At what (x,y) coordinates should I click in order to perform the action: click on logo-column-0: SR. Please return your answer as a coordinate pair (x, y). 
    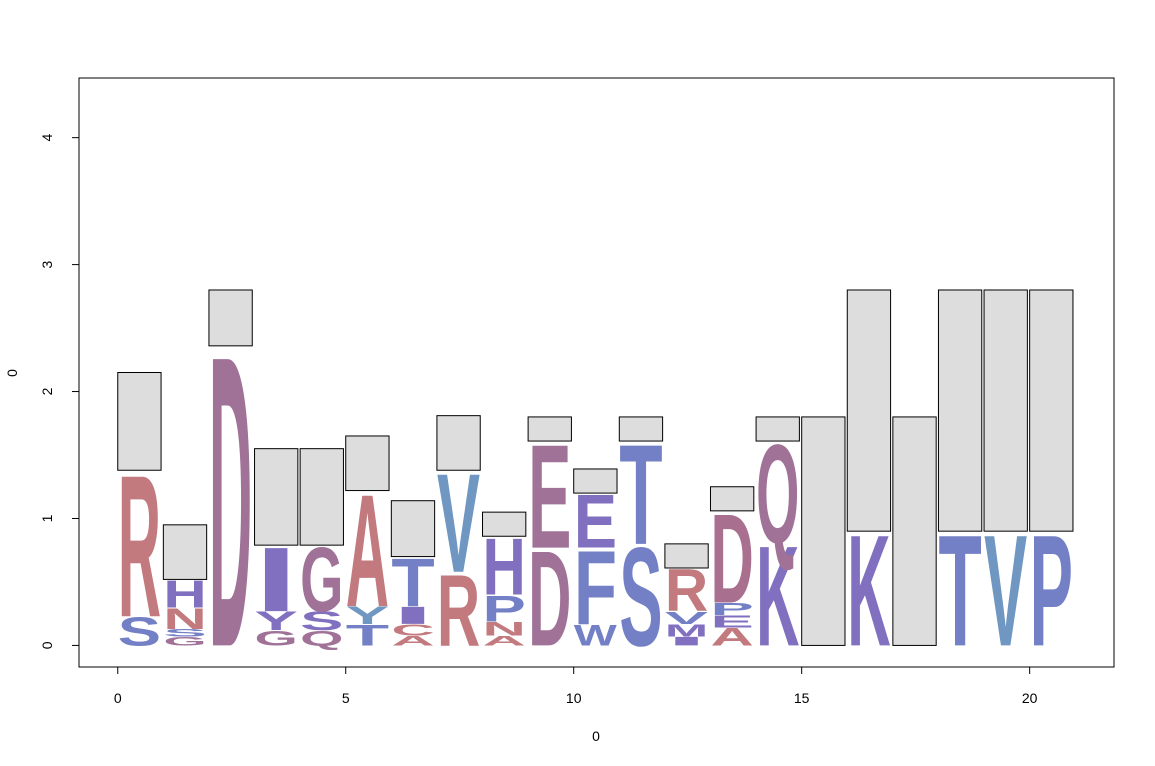
    Looking at the image, I should click on (139, 516).